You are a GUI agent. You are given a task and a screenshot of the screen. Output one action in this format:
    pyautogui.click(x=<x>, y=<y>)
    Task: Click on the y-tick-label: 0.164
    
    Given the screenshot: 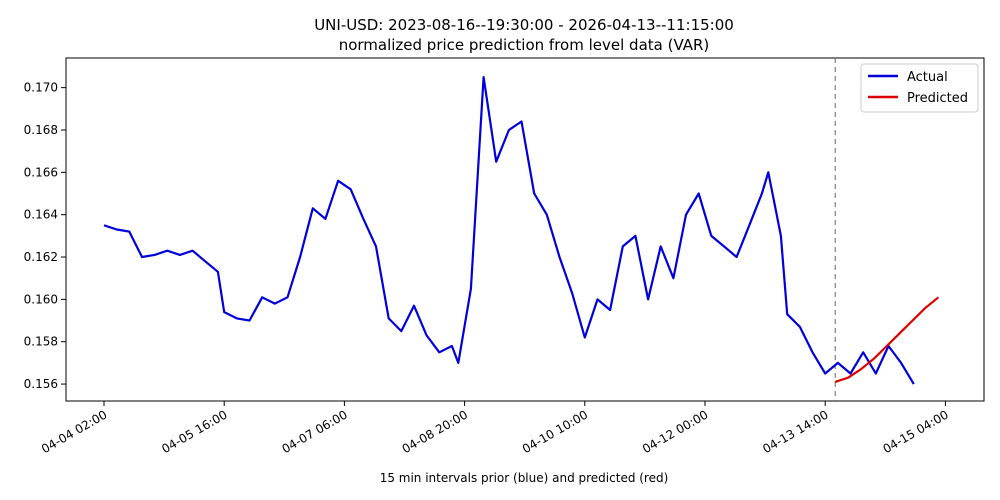 What is the action you would take?
    pyautogui.click(x=41, y=215)
    